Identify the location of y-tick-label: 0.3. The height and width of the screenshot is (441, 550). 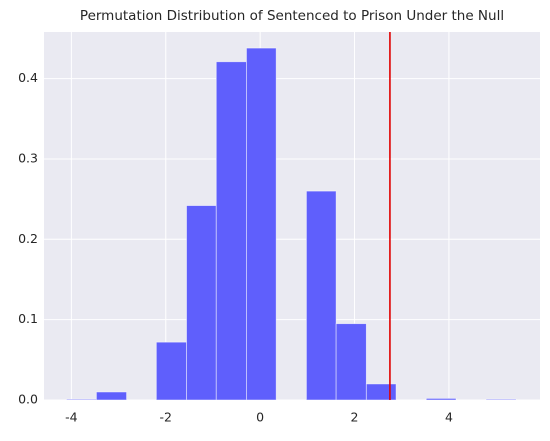
(28, 157).